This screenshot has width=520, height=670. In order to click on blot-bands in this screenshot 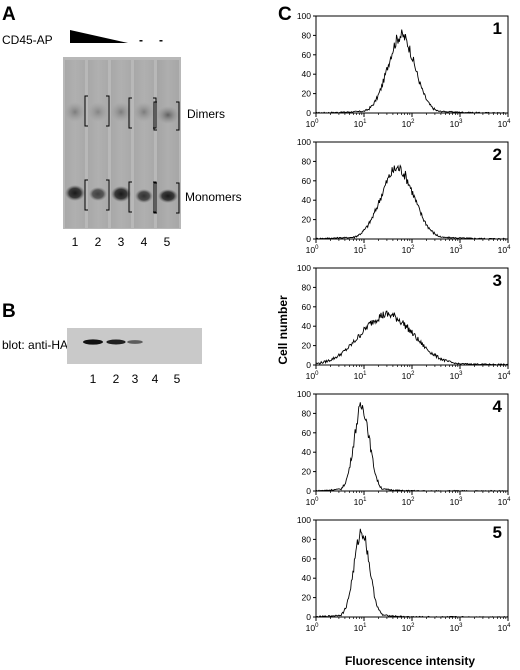, I will do `click(113, 342)`.